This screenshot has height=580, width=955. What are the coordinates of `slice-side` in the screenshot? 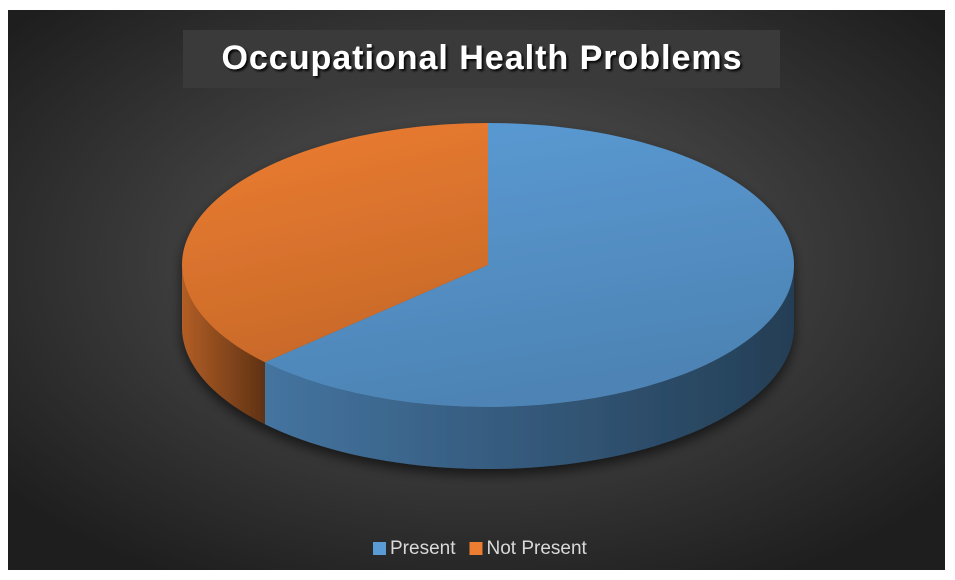 It's located at (223, 345).